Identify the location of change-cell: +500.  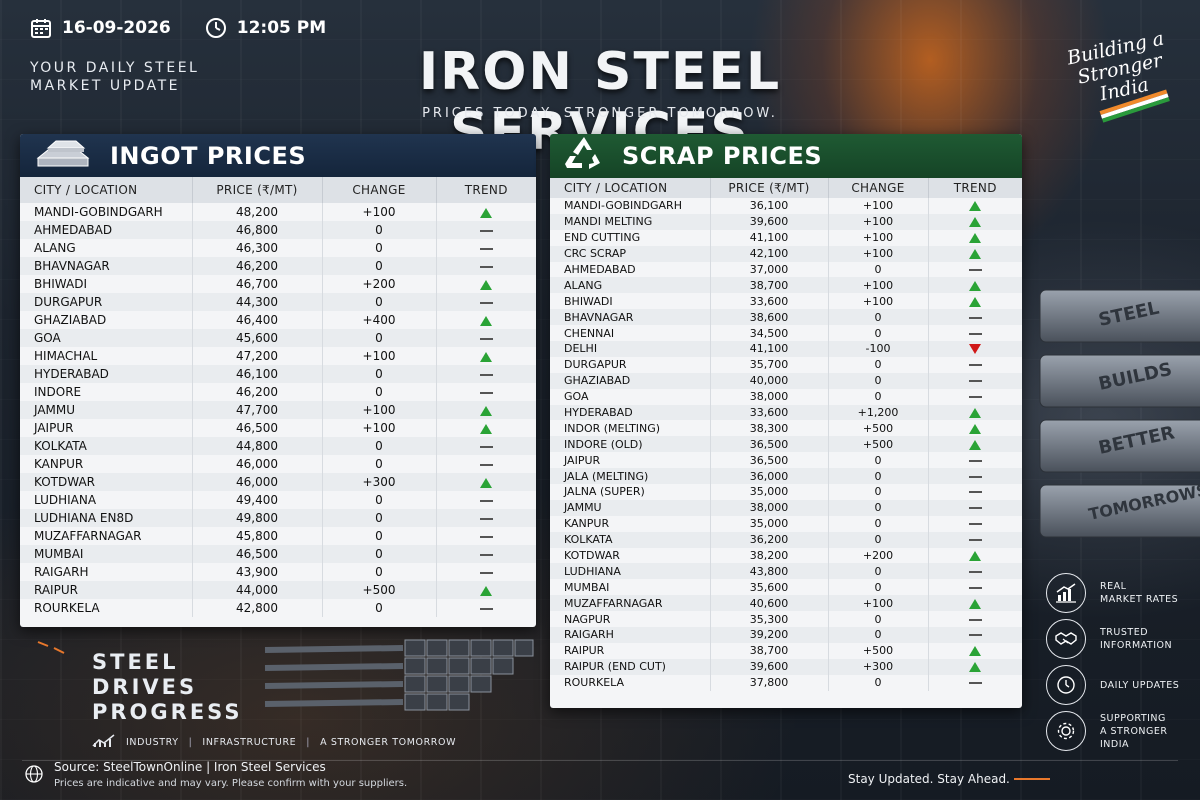
(878, 428).